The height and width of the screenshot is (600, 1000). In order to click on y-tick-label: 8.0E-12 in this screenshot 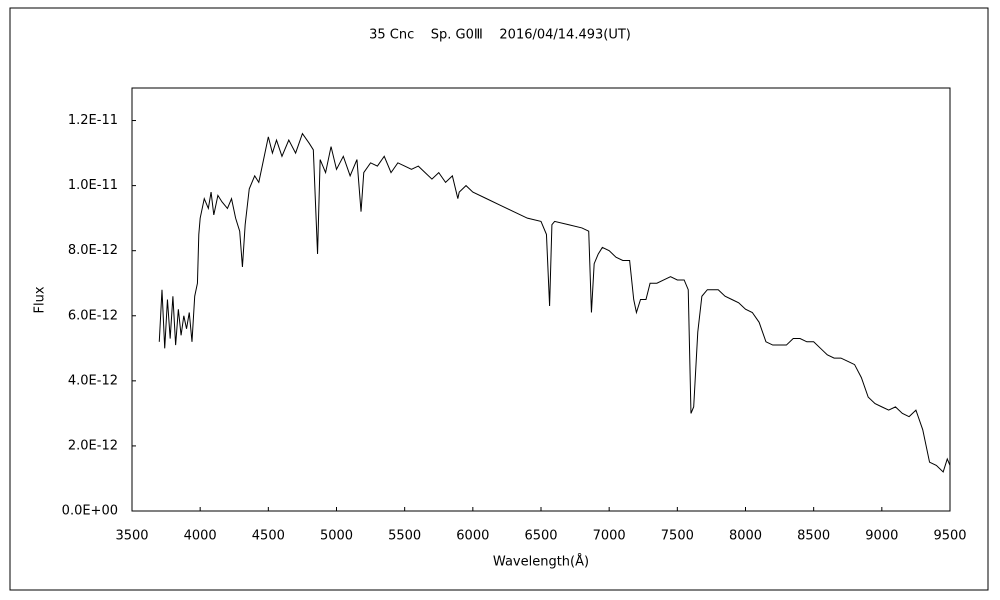, I will do `click(93, 250)`.